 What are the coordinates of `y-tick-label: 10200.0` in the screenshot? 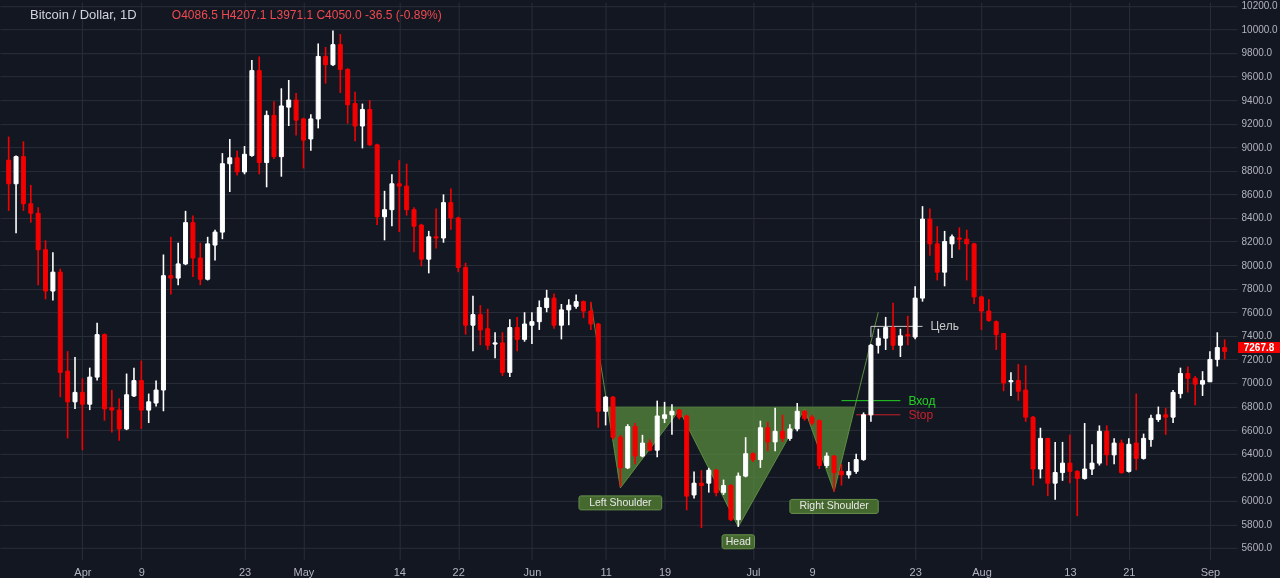 It's located at (1260, 6).